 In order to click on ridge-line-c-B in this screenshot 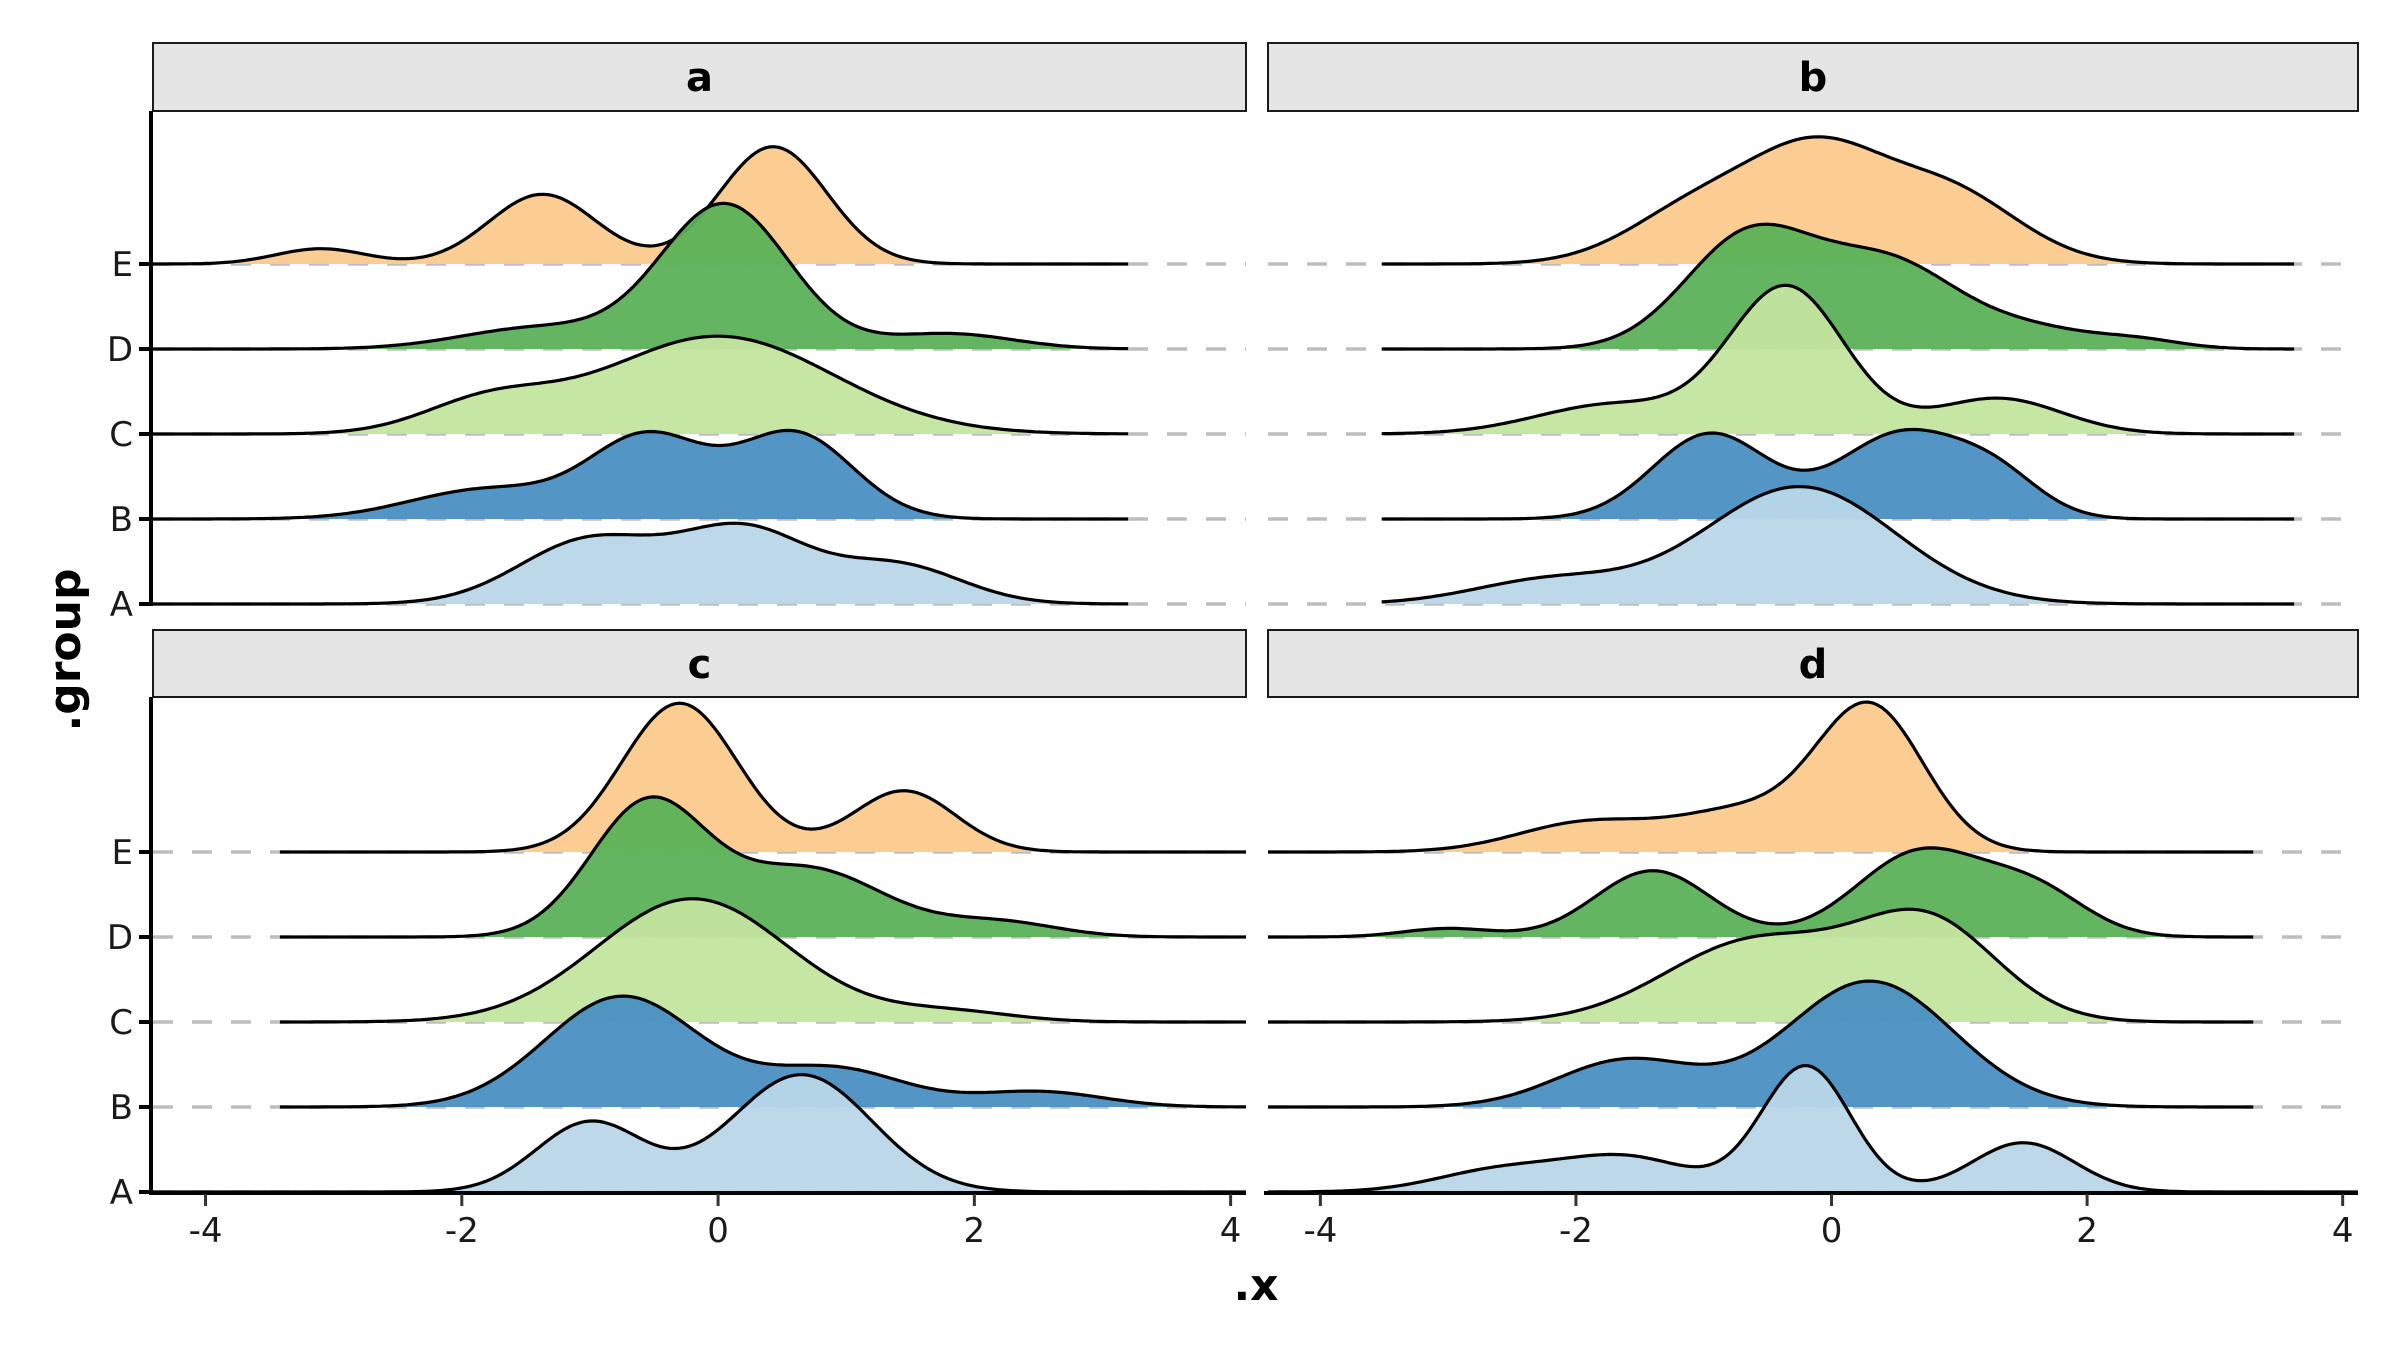, I will do `click(762, 1051)`.